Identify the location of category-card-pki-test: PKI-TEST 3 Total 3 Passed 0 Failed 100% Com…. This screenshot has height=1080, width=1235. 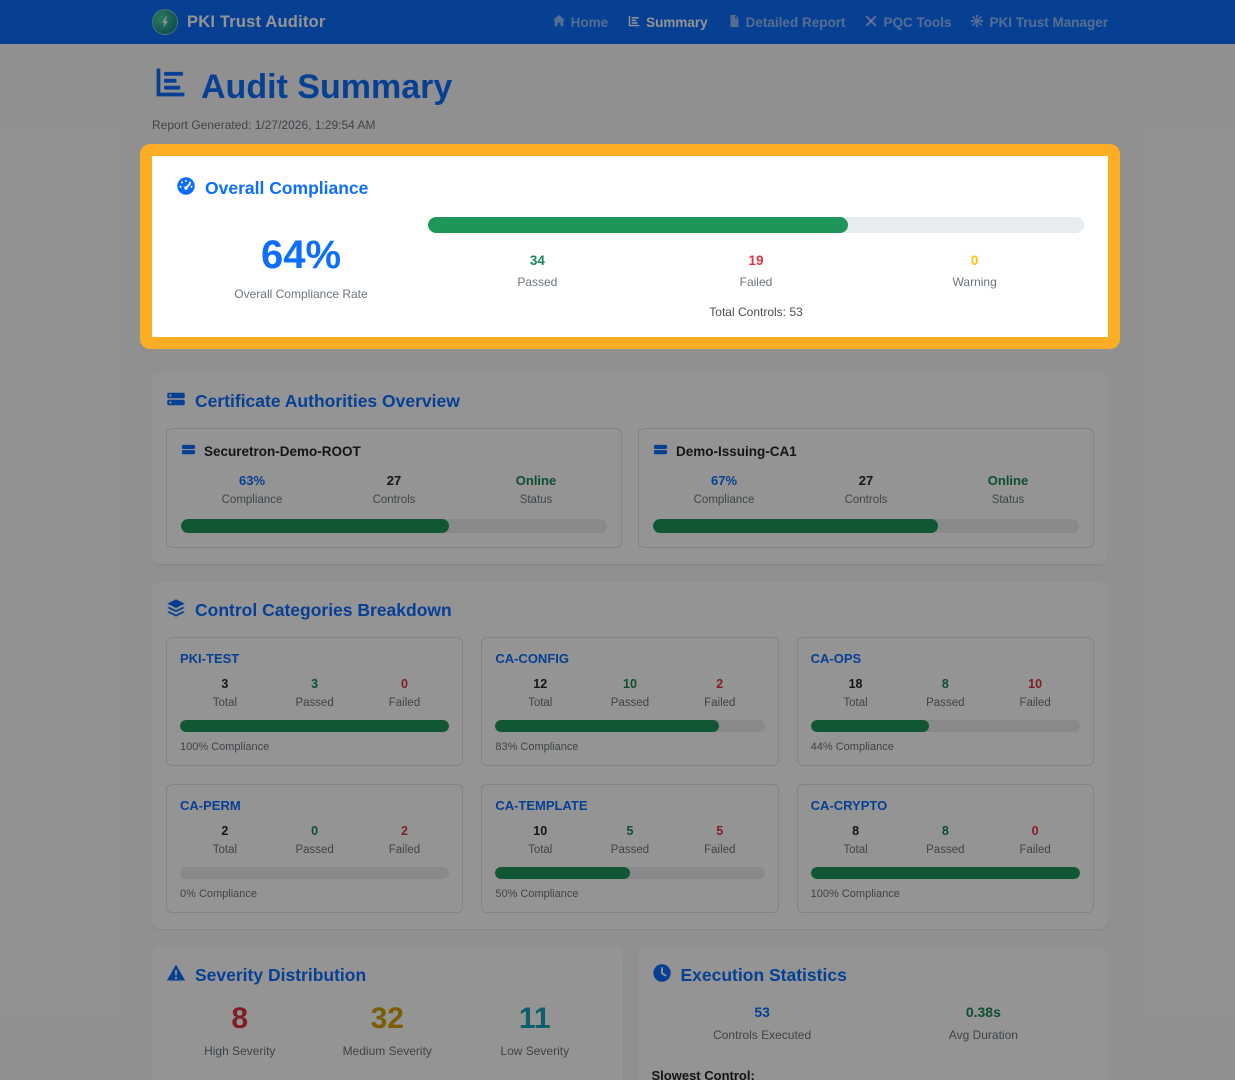
(315, 701).